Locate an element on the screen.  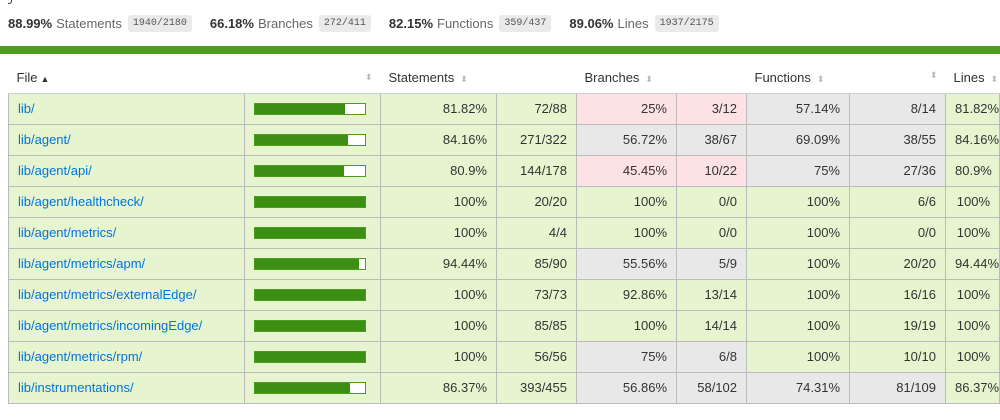
branches-pct: 25% is located at coordinates (626, 108).